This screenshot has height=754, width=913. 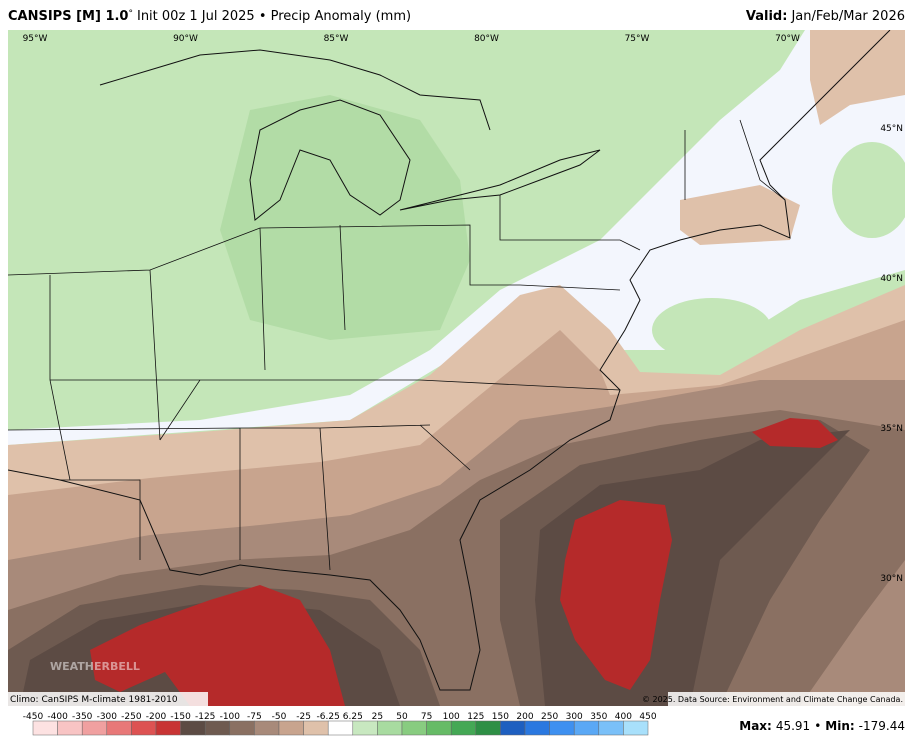 I want to click on colorbar-label: 100, so click(x=451, y=717).